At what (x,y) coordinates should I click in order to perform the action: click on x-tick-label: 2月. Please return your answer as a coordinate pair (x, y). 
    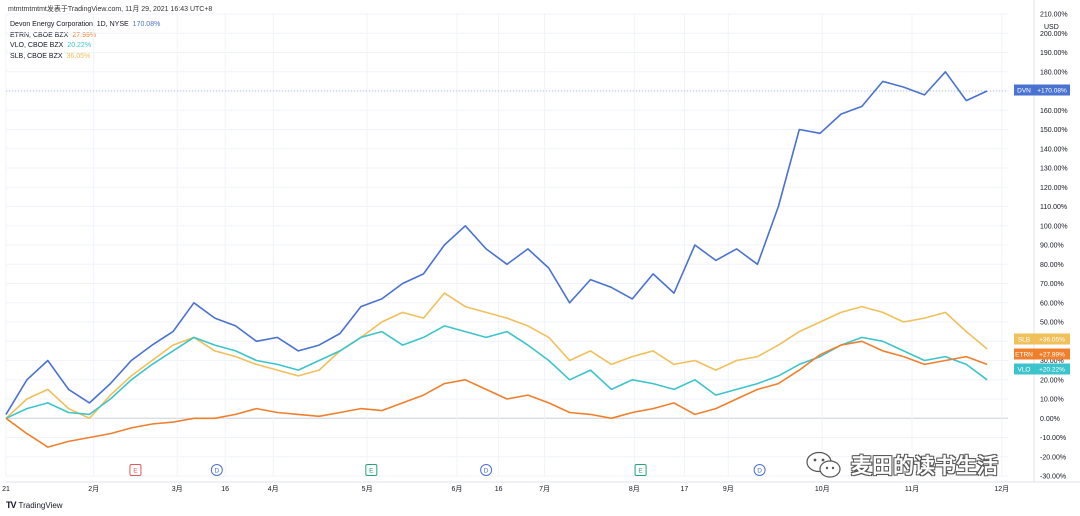
    Looking at the image, I should click on (93, 489).